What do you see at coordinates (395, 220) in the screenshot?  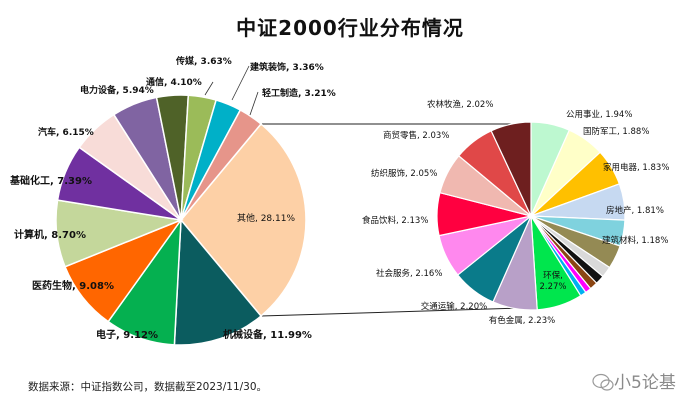 I see `sub-slice-label-15: 食品饮料, 2.13%` at bounding box center [395, 220].